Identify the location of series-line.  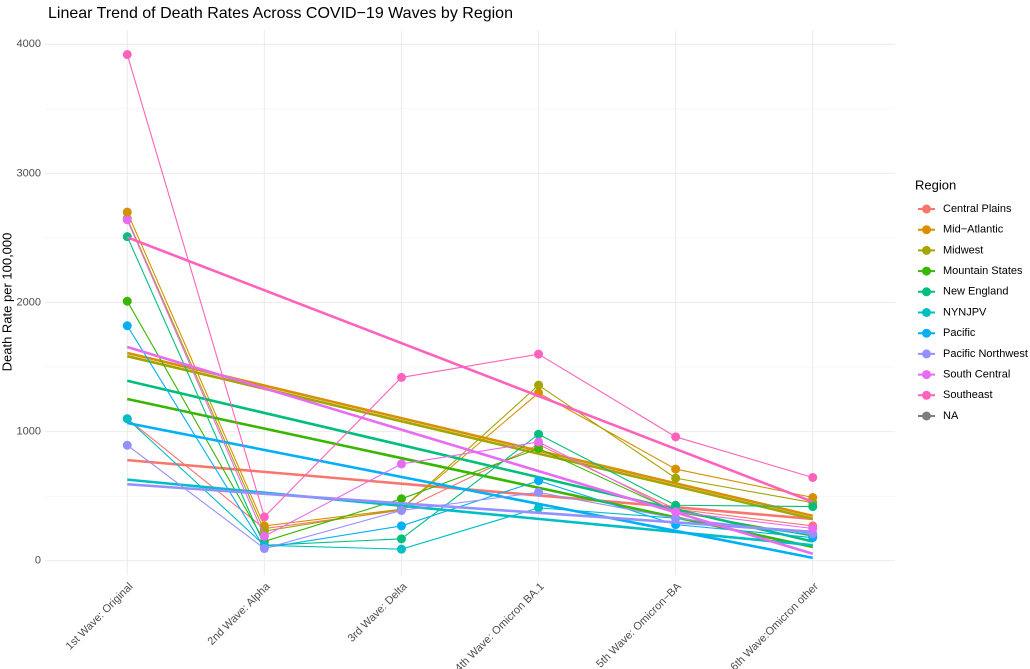
(469, 497).